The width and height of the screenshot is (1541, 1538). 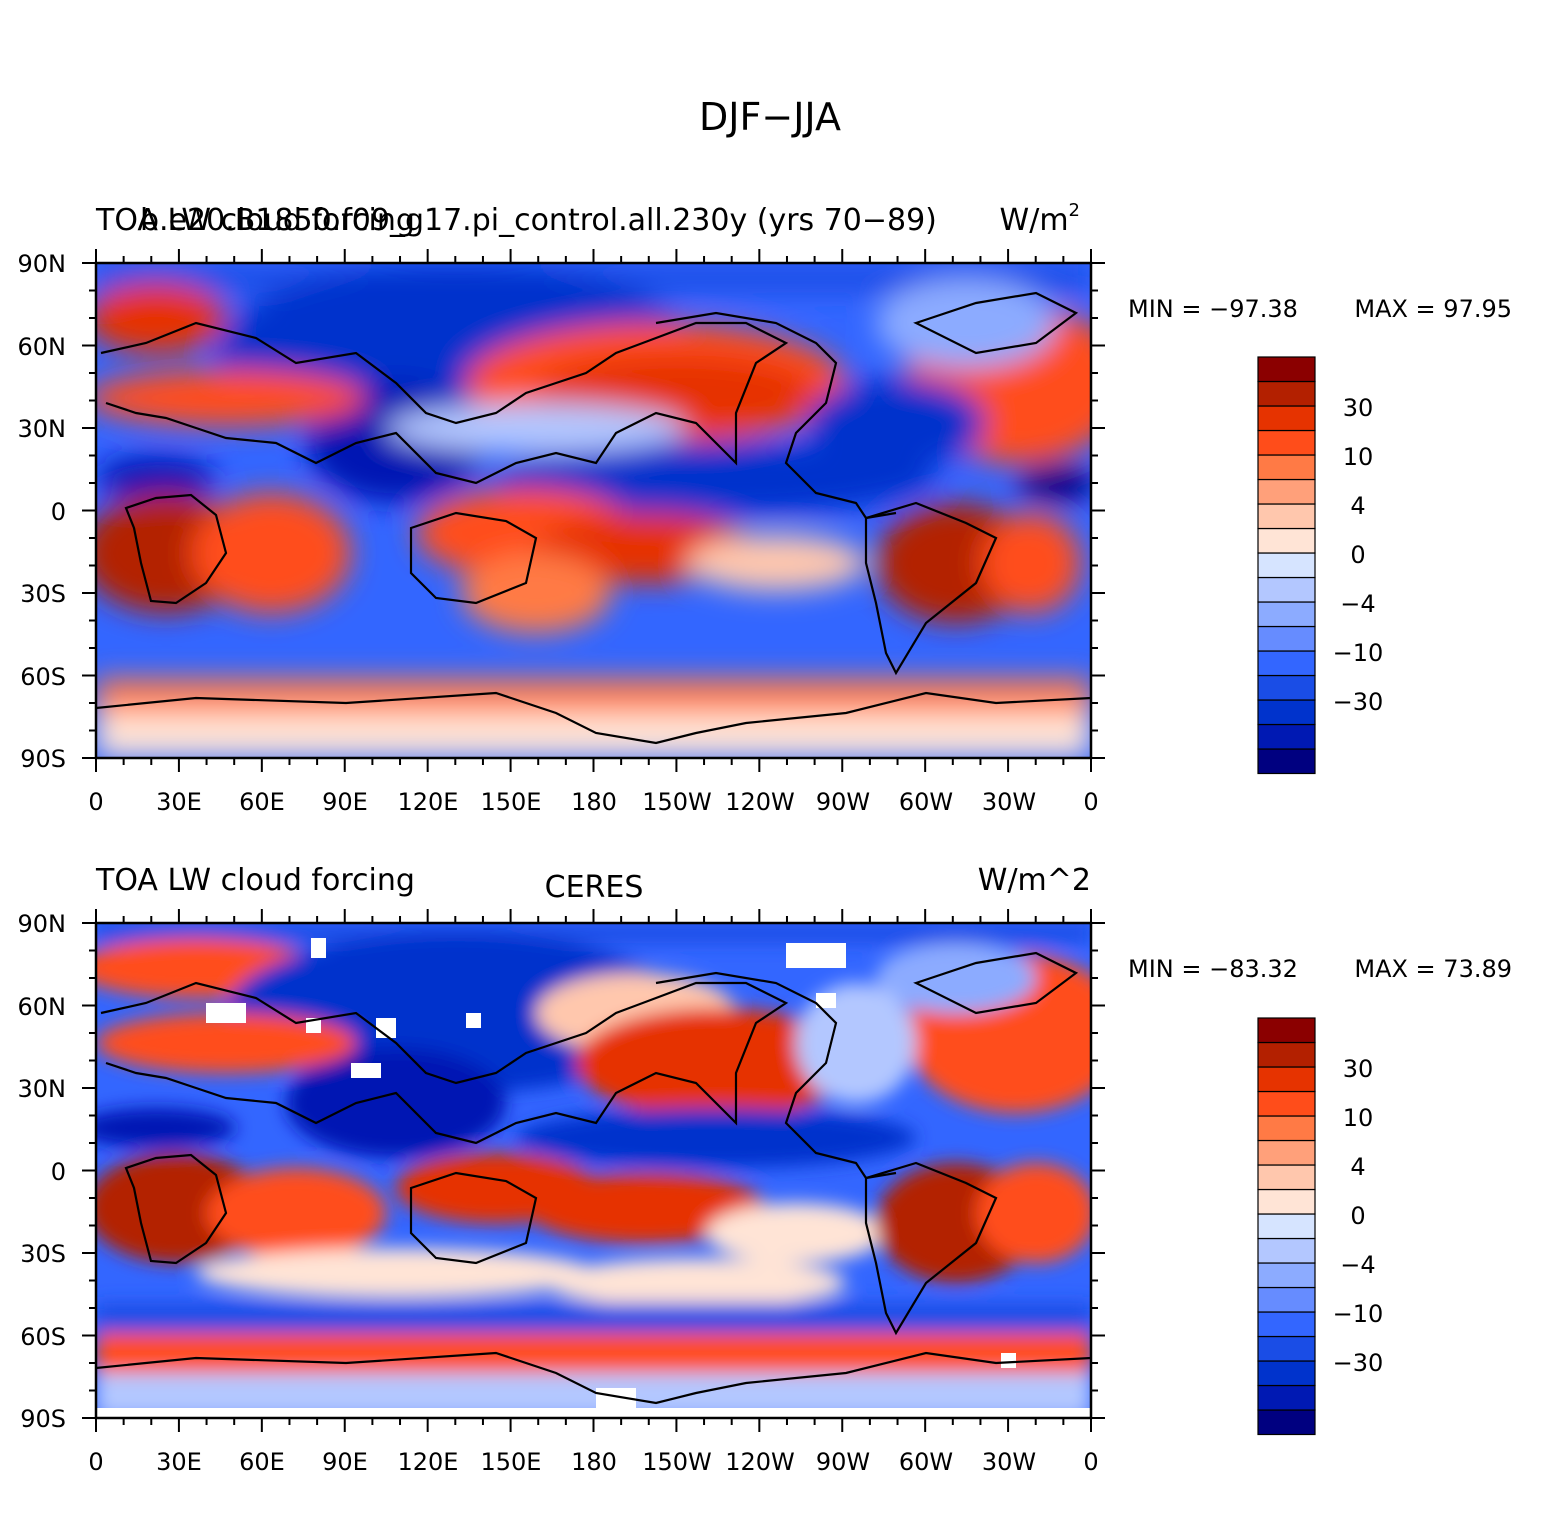 What do you see at coordinates (926, 802) in the screenshot?
I see `lon-label: 60W` at bounding box center [926, 802].